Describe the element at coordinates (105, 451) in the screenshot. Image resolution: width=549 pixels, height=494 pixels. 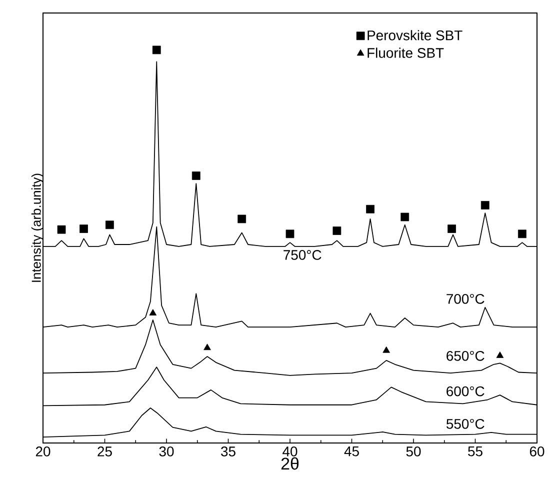
I see `x-tick-label: 25` at that location.